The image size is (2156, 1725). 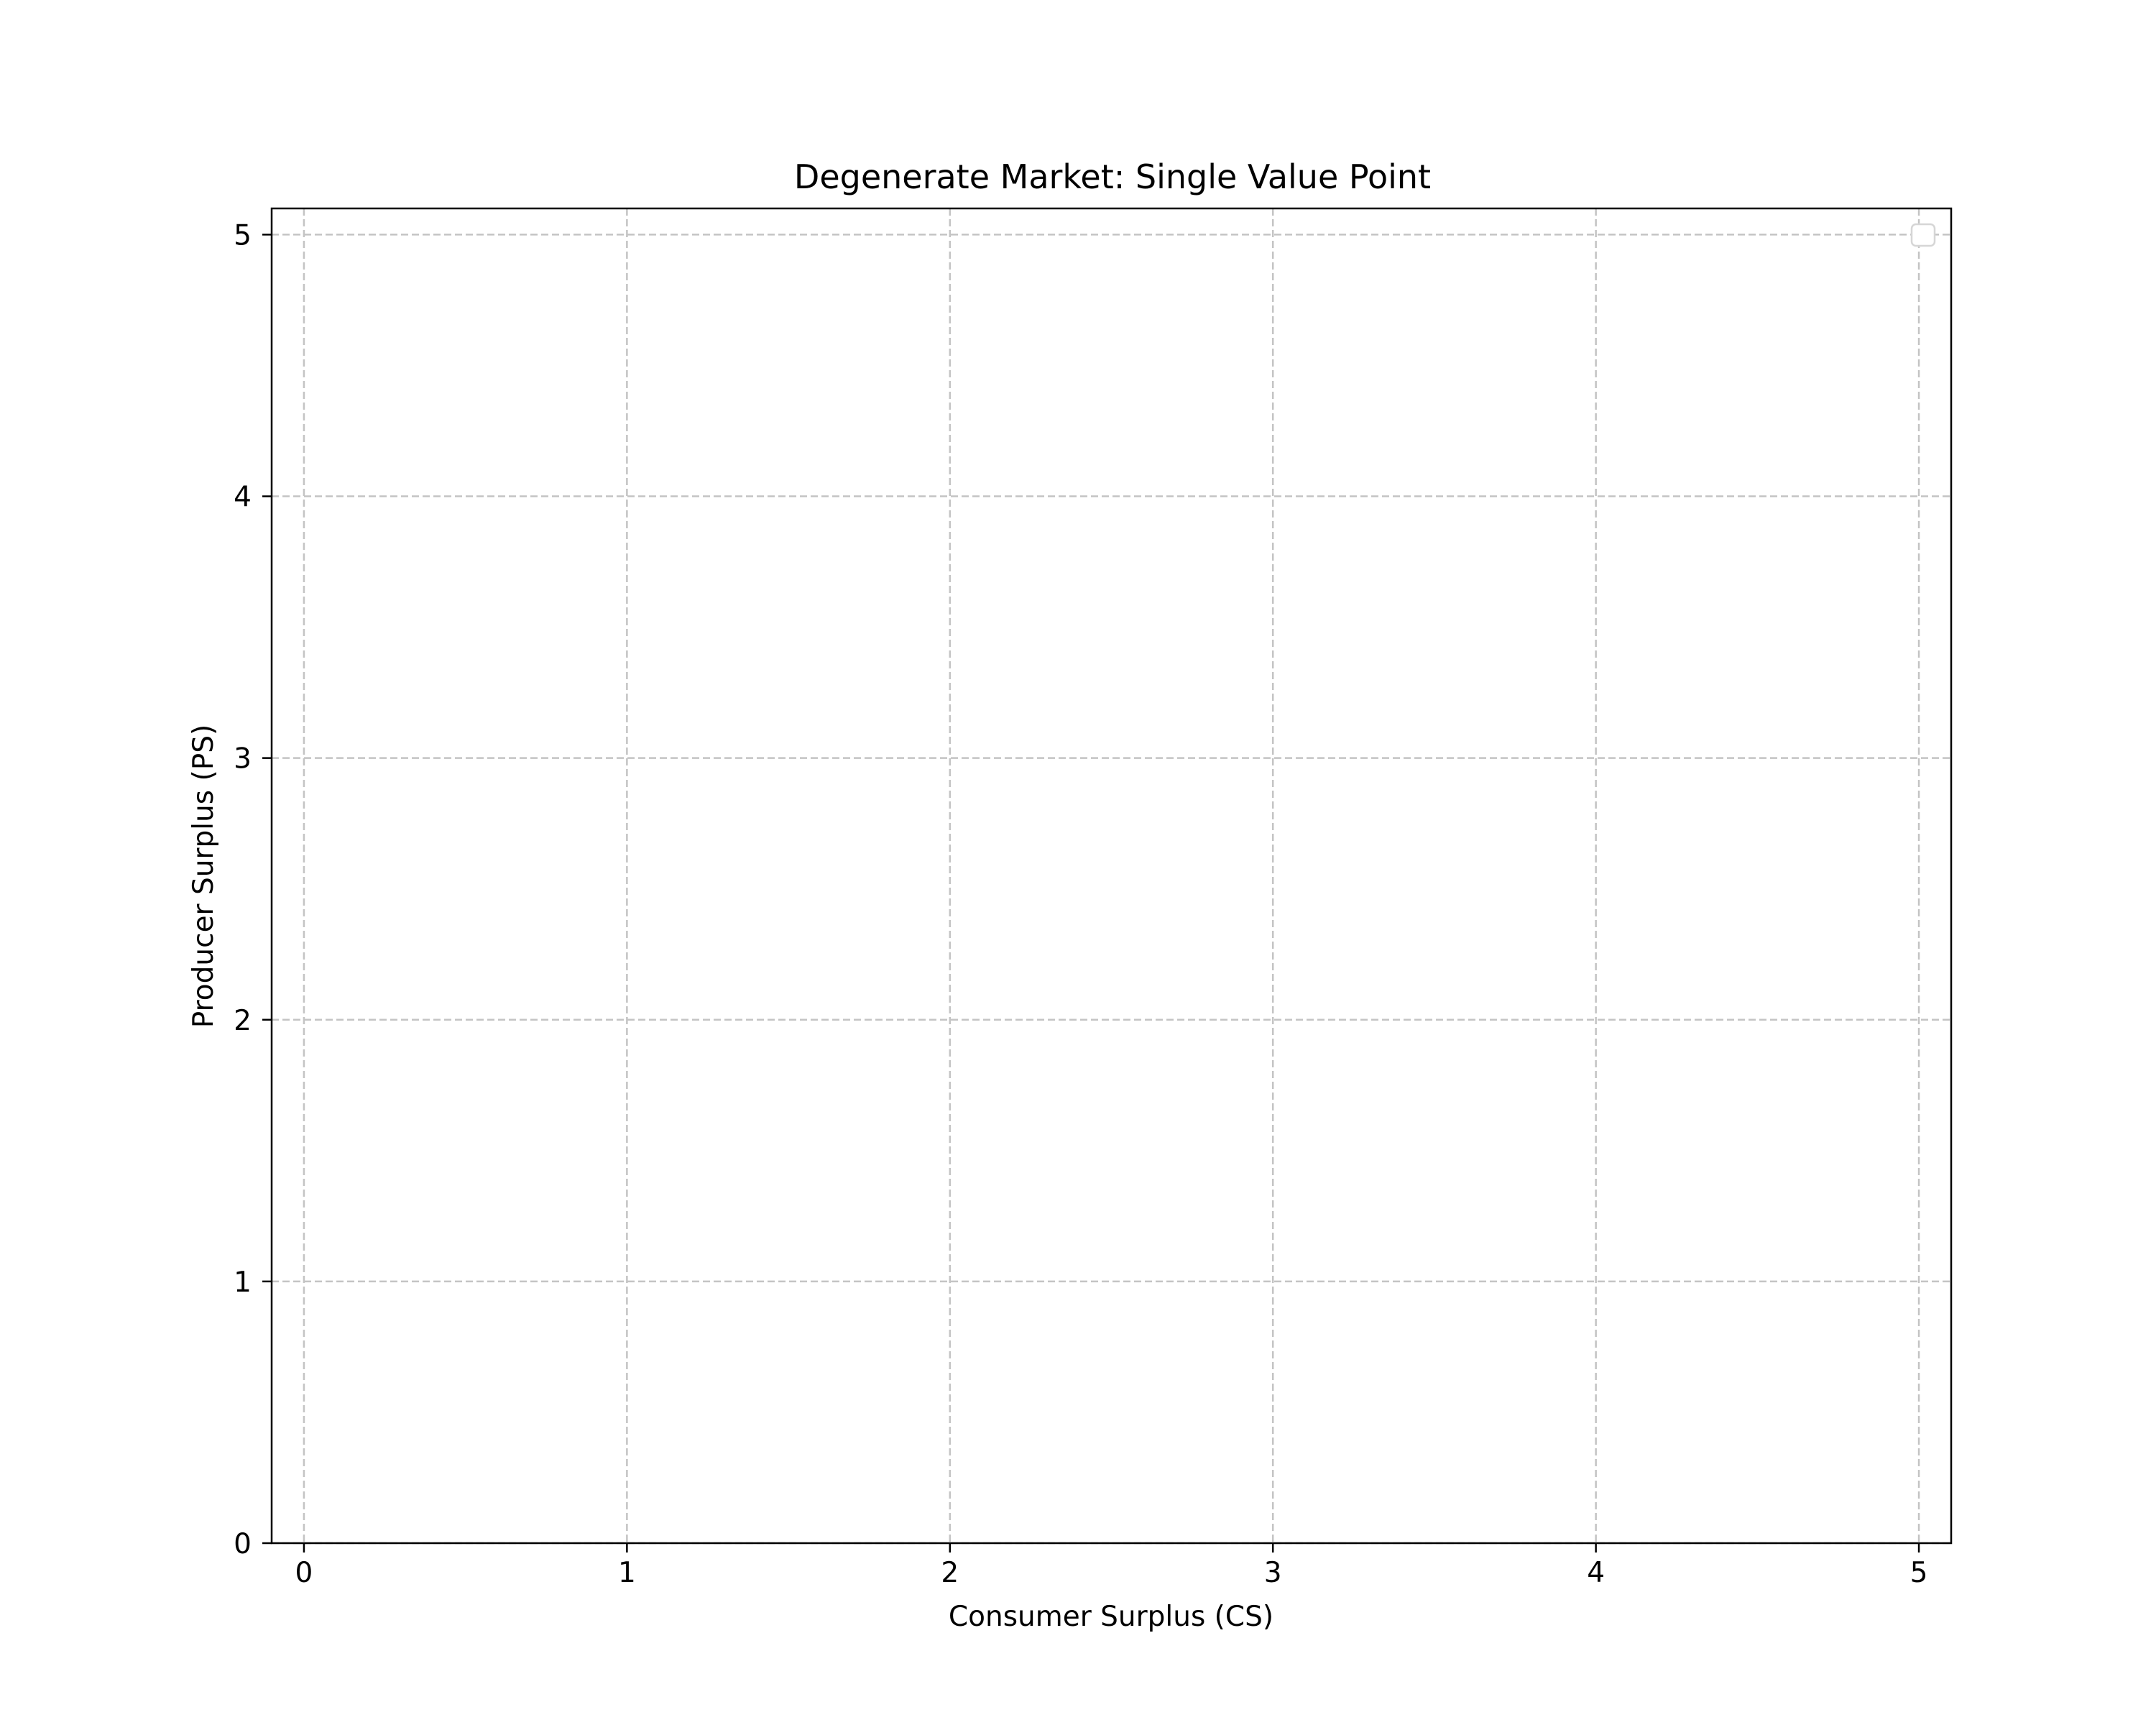 I want to click on y-tick-label: 5, so click(x=243, y=235).